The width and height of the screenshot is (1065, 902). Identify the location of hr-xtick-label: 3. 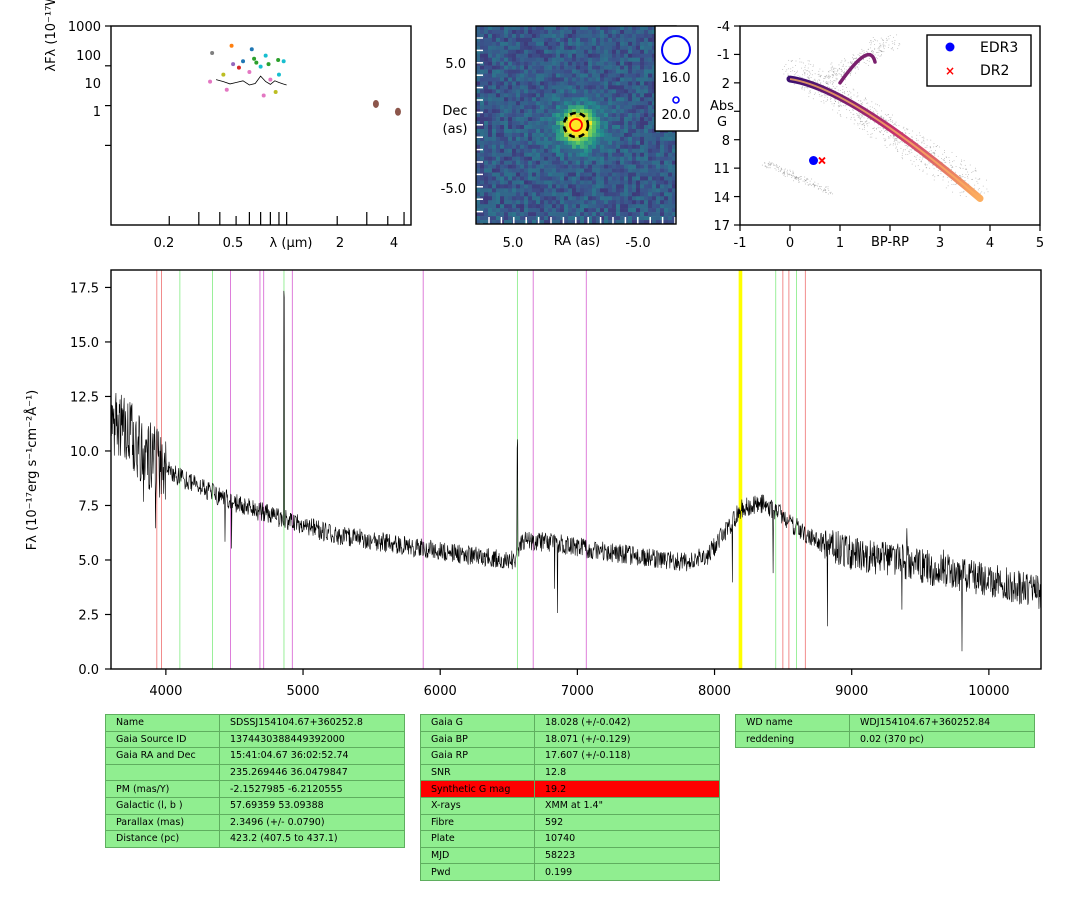
(940, 243).